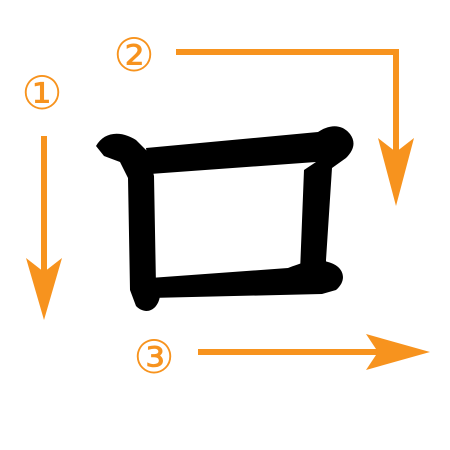 This screenshot has height=450, width=450. I want to click on step-label-2: ②, so click(134, 55).